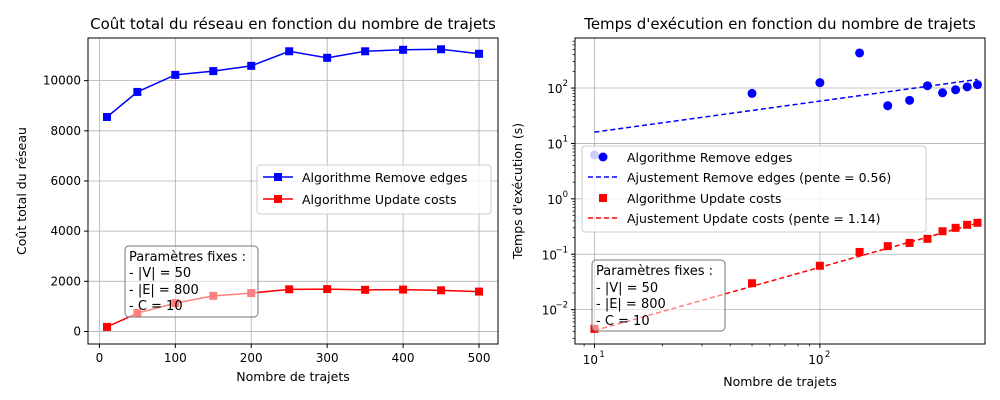 The height and width of the screenshot is (400, 1000). What do you see at coordinates (77, 331) in the screenshot?
I see `left-y-tick-label: 0` at bounding box center [77, 331].